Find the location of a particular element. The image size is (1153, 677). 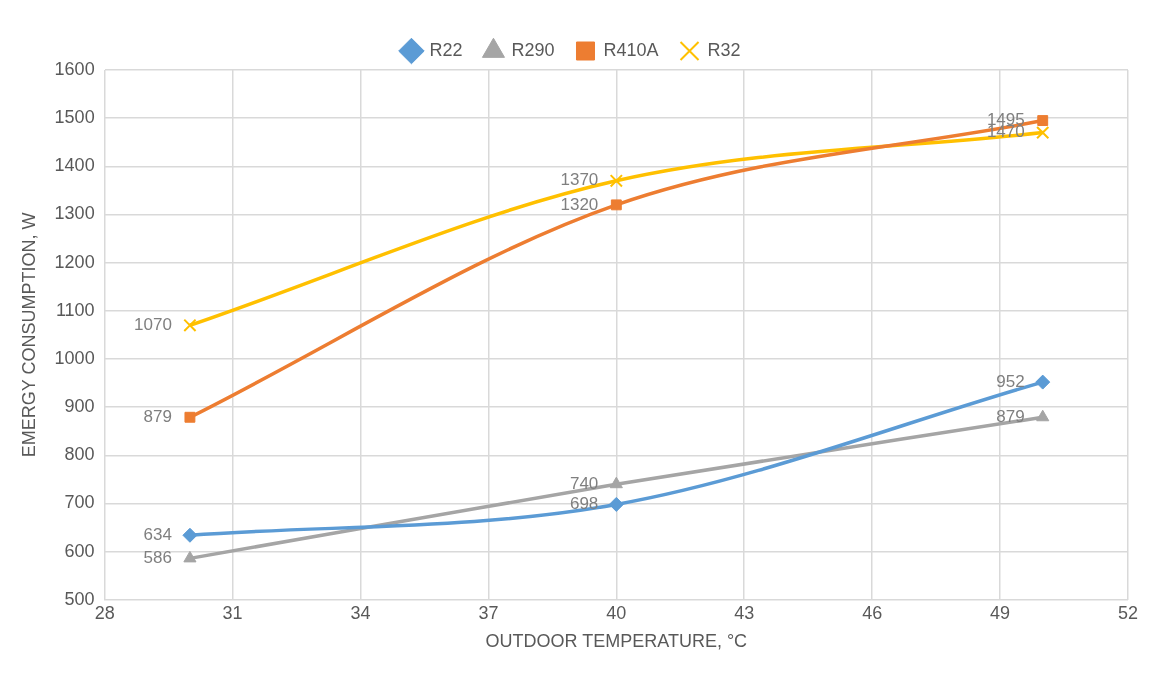

x-tick-label: 43 is located at coordinates (744, 612).